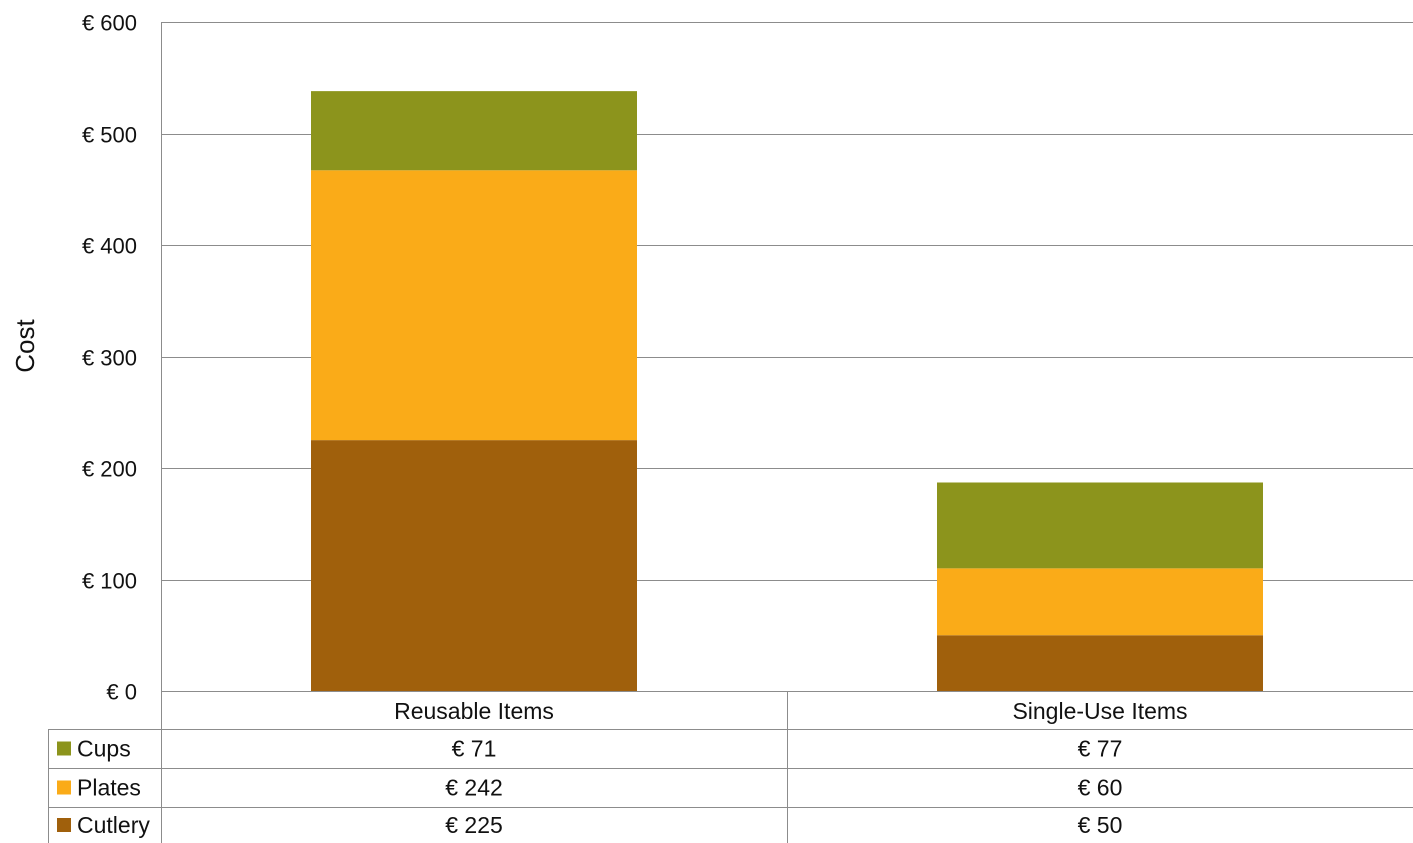  Describe the element at coordinates (109, 246) in the screenshot. I see `y-tick-label: € 400` at that location.